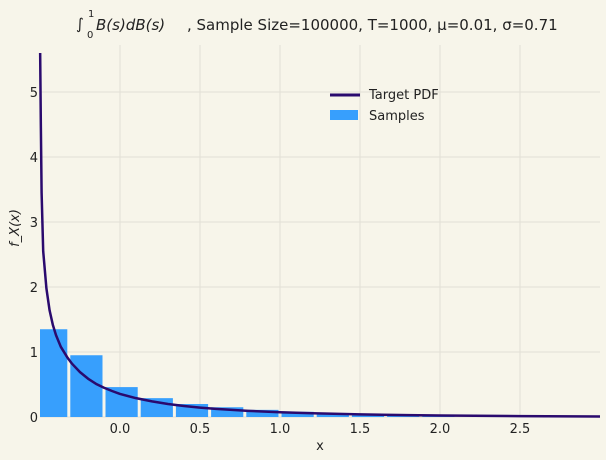  I want to click on x-tick-label: 2.0, so click(440, 429).